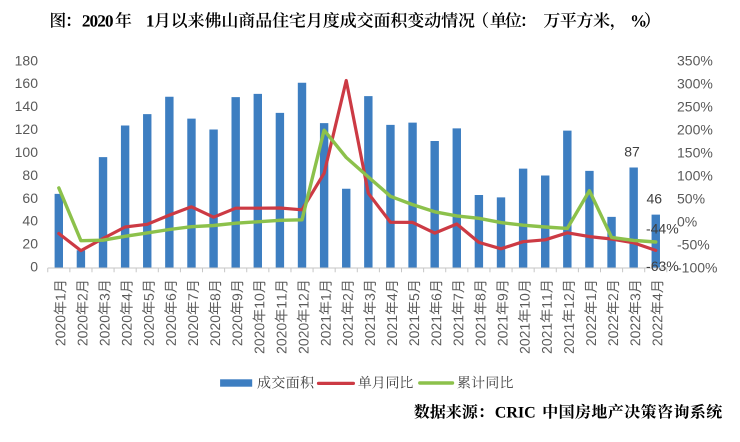 The image size is (740, 442). I want to click on svg-text: -44%, so click(662, 228).